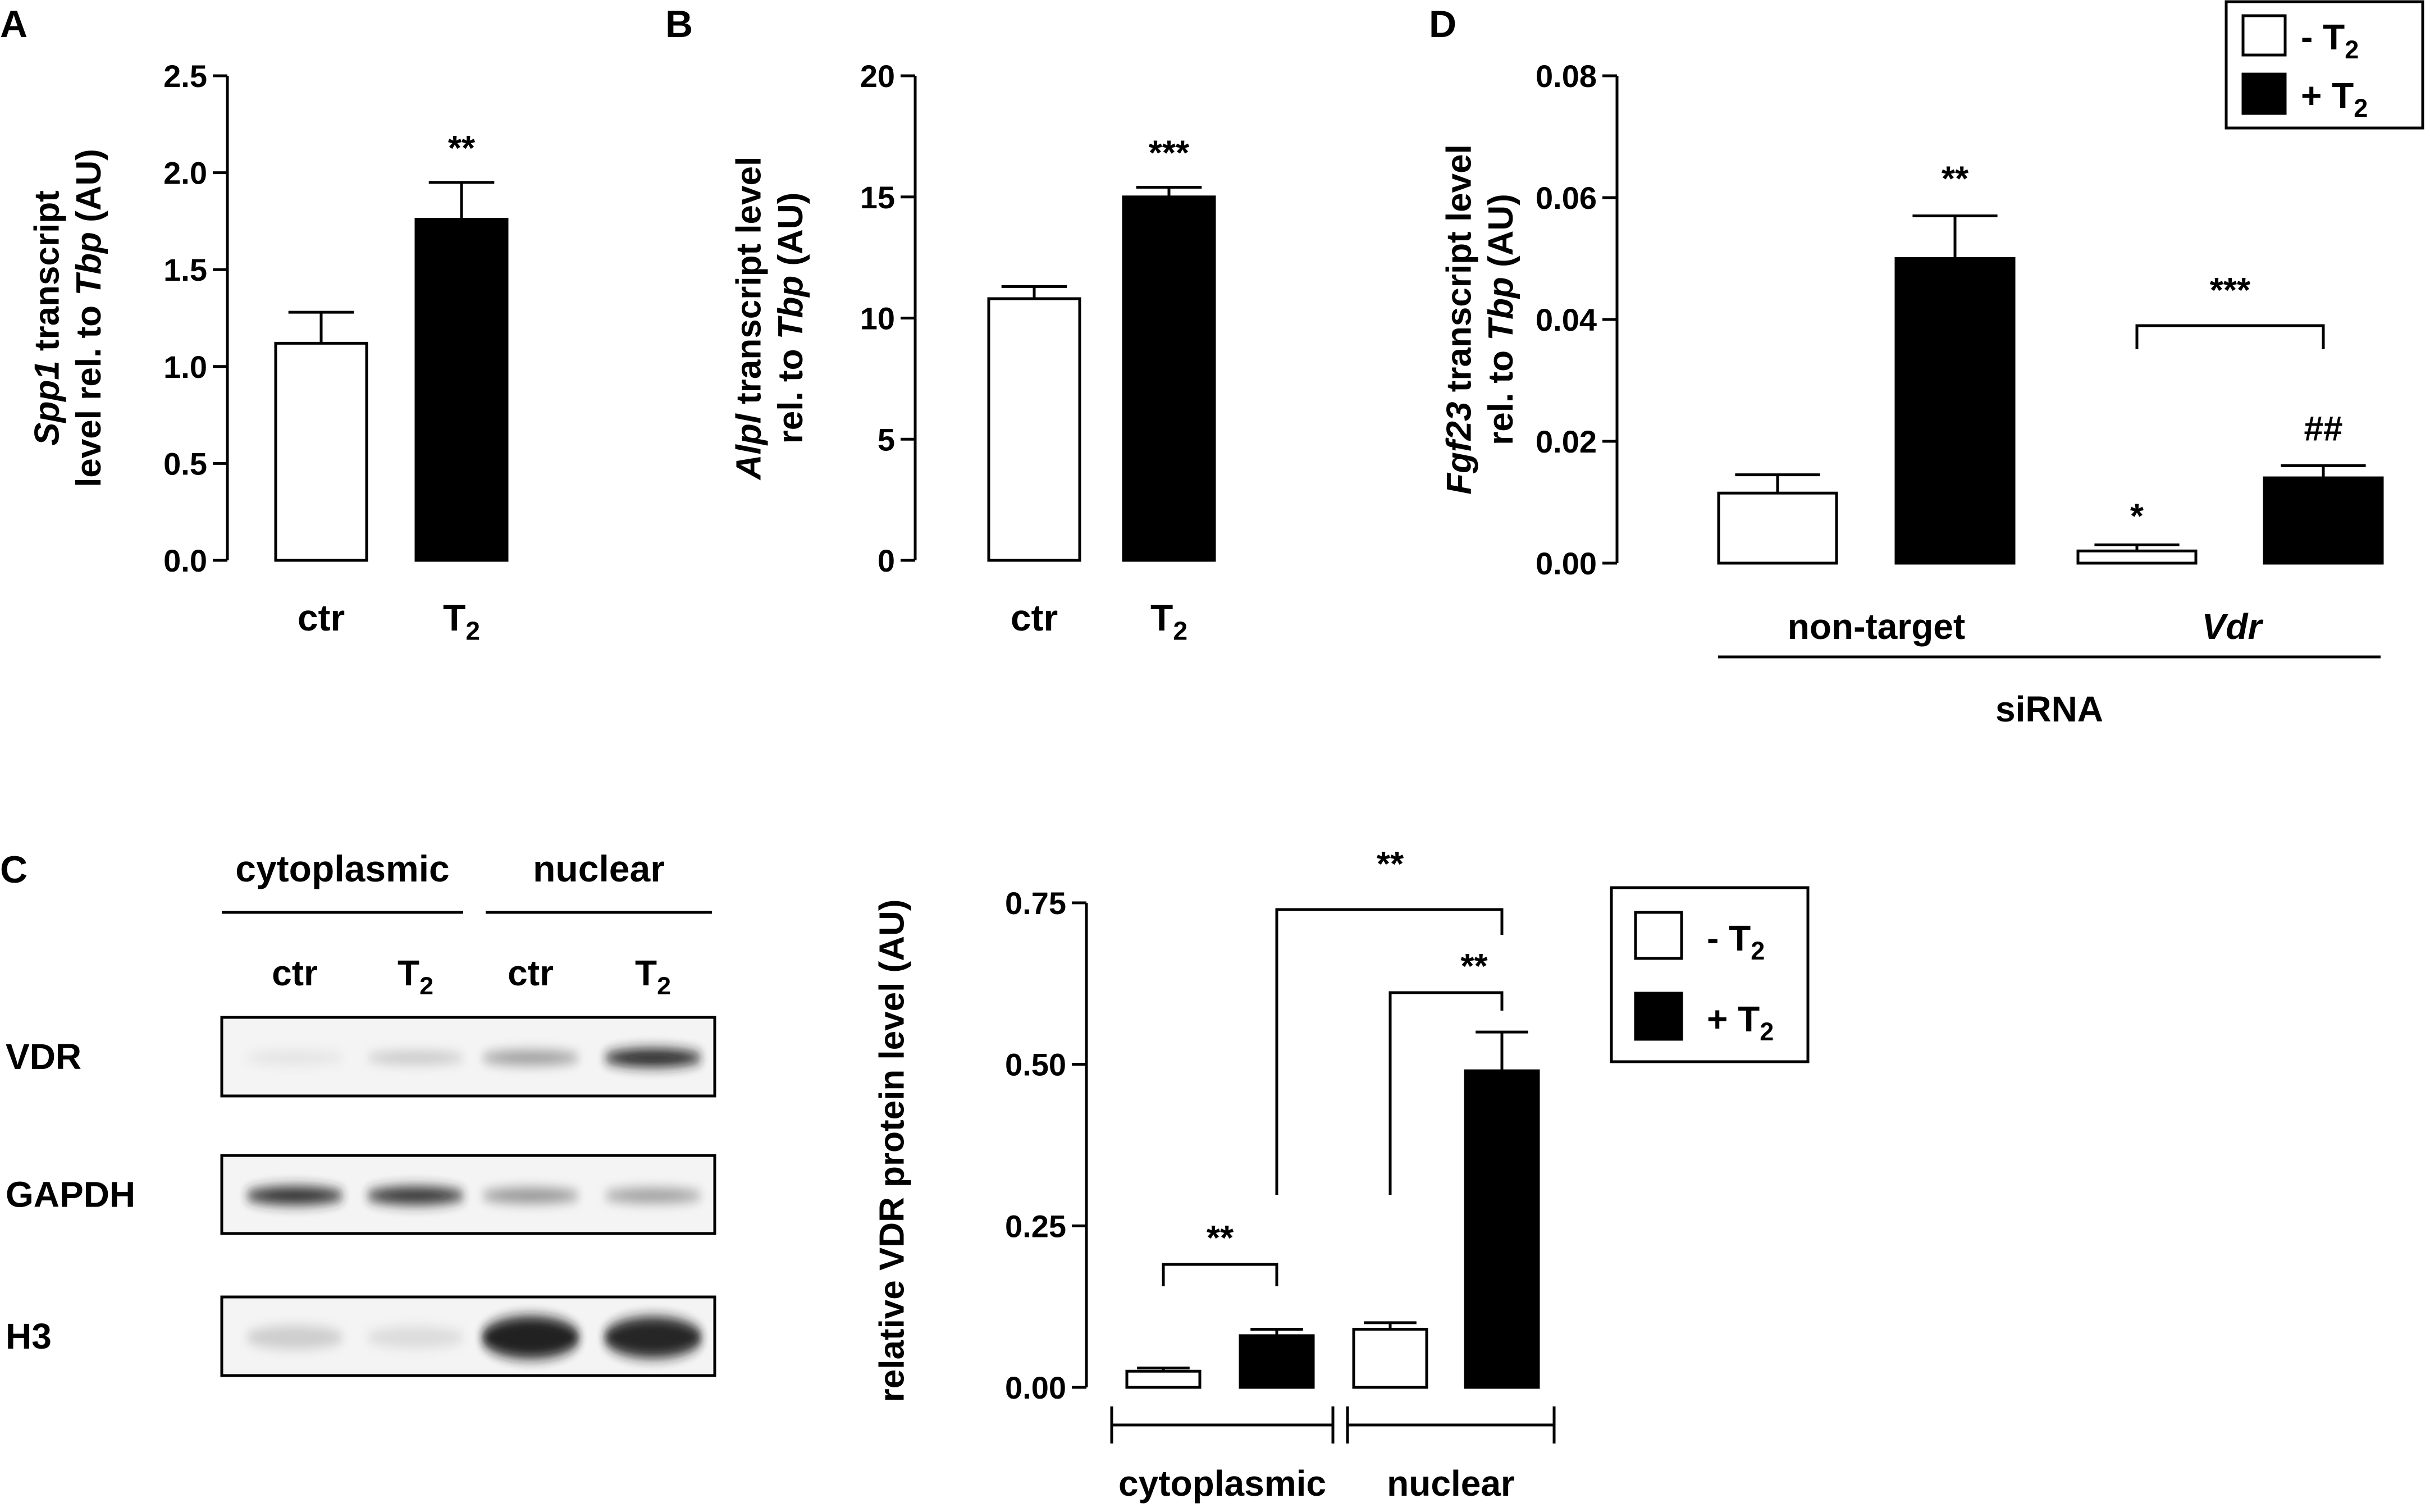 Image resolution: width=2430 pixels, height=1512 pixels. I want to click on chart-a-y-tick-label: 0.5, so click(185, 463).